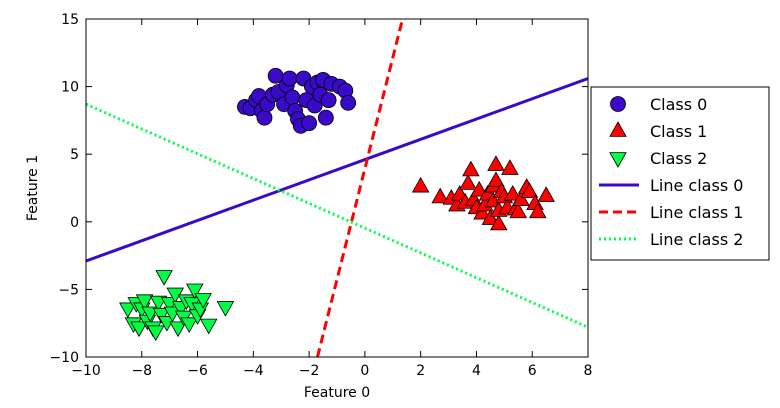  I want to click on x-tick-label: 6, so click(532, 371).